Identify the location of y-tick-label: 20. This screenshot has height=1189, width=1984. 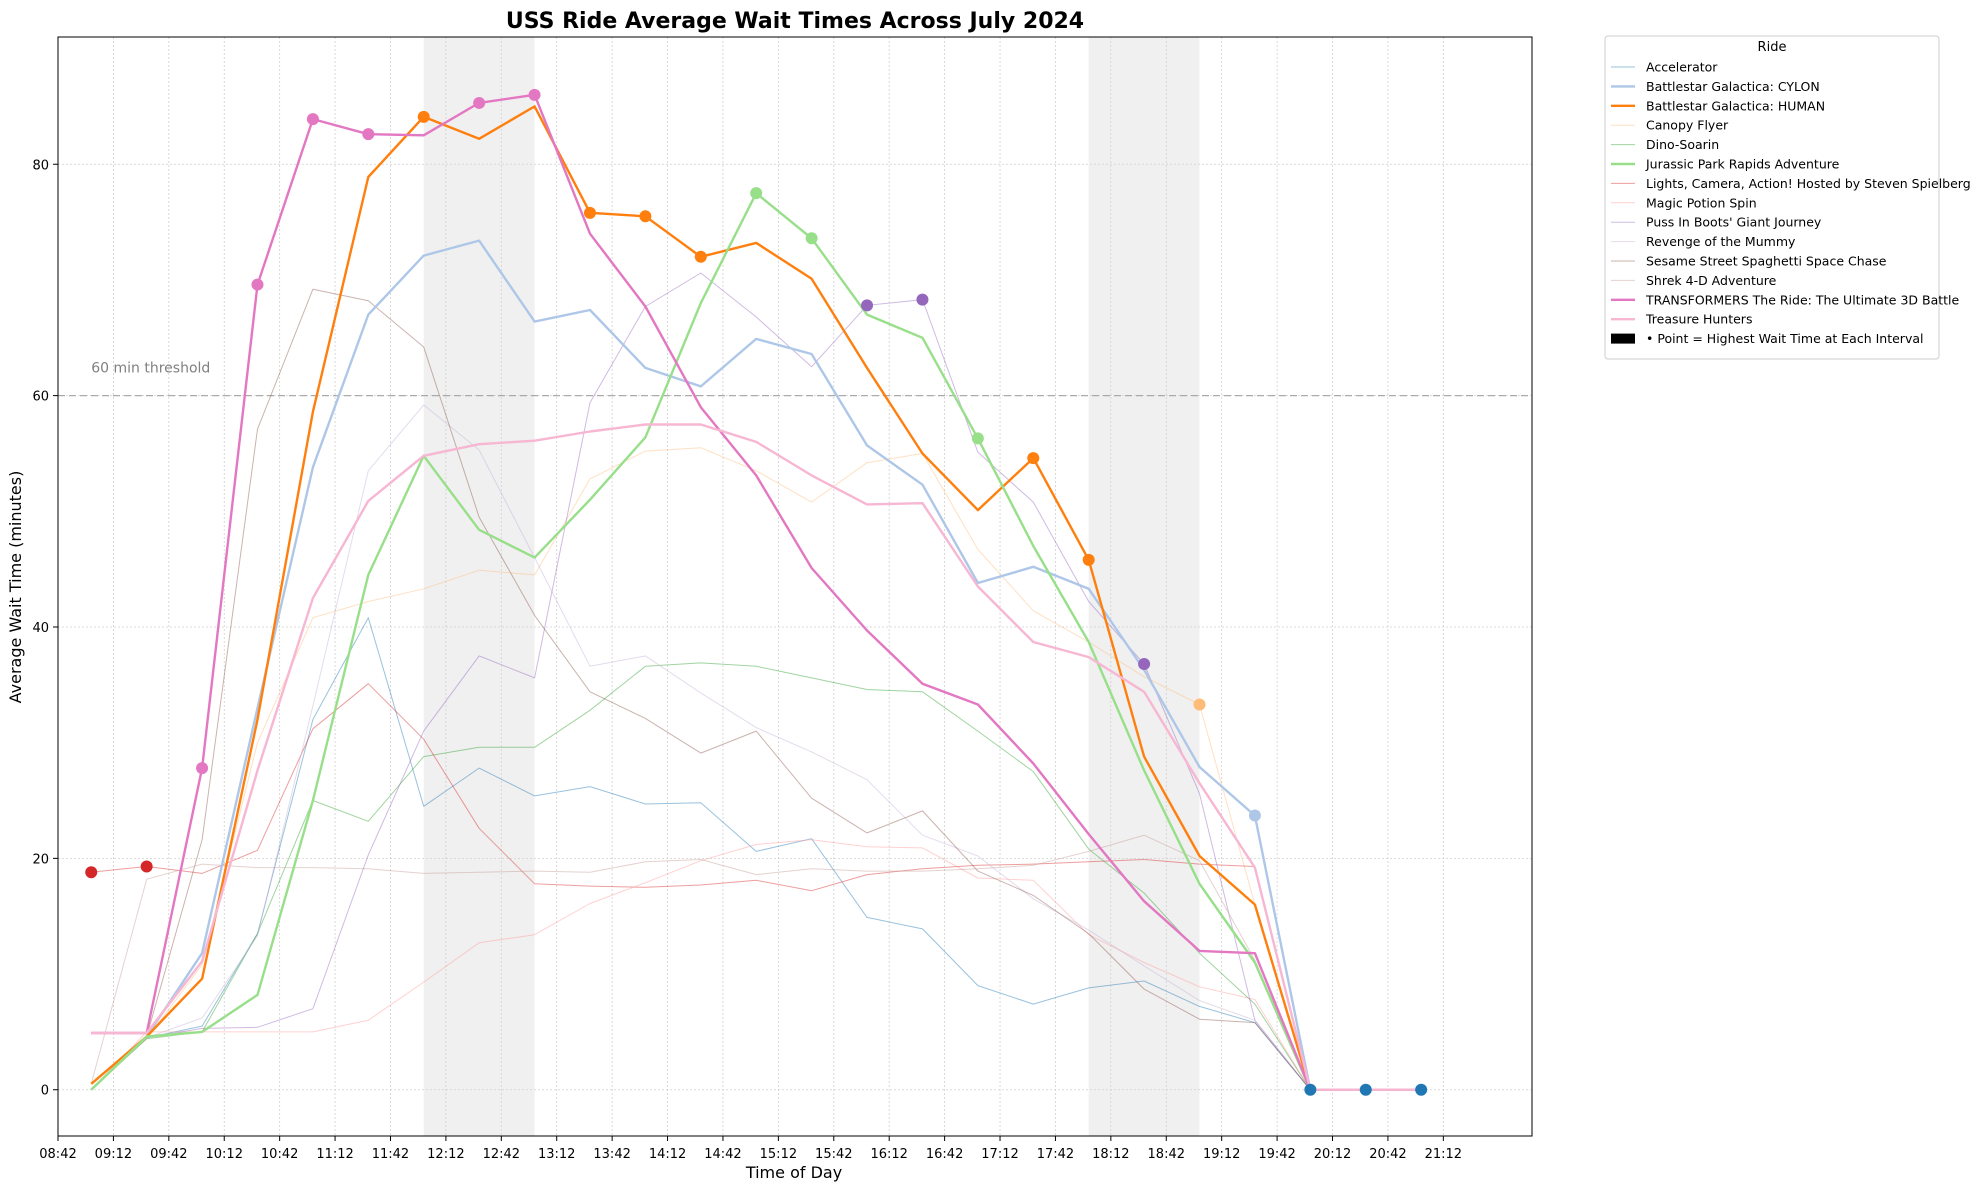
(40, 859).